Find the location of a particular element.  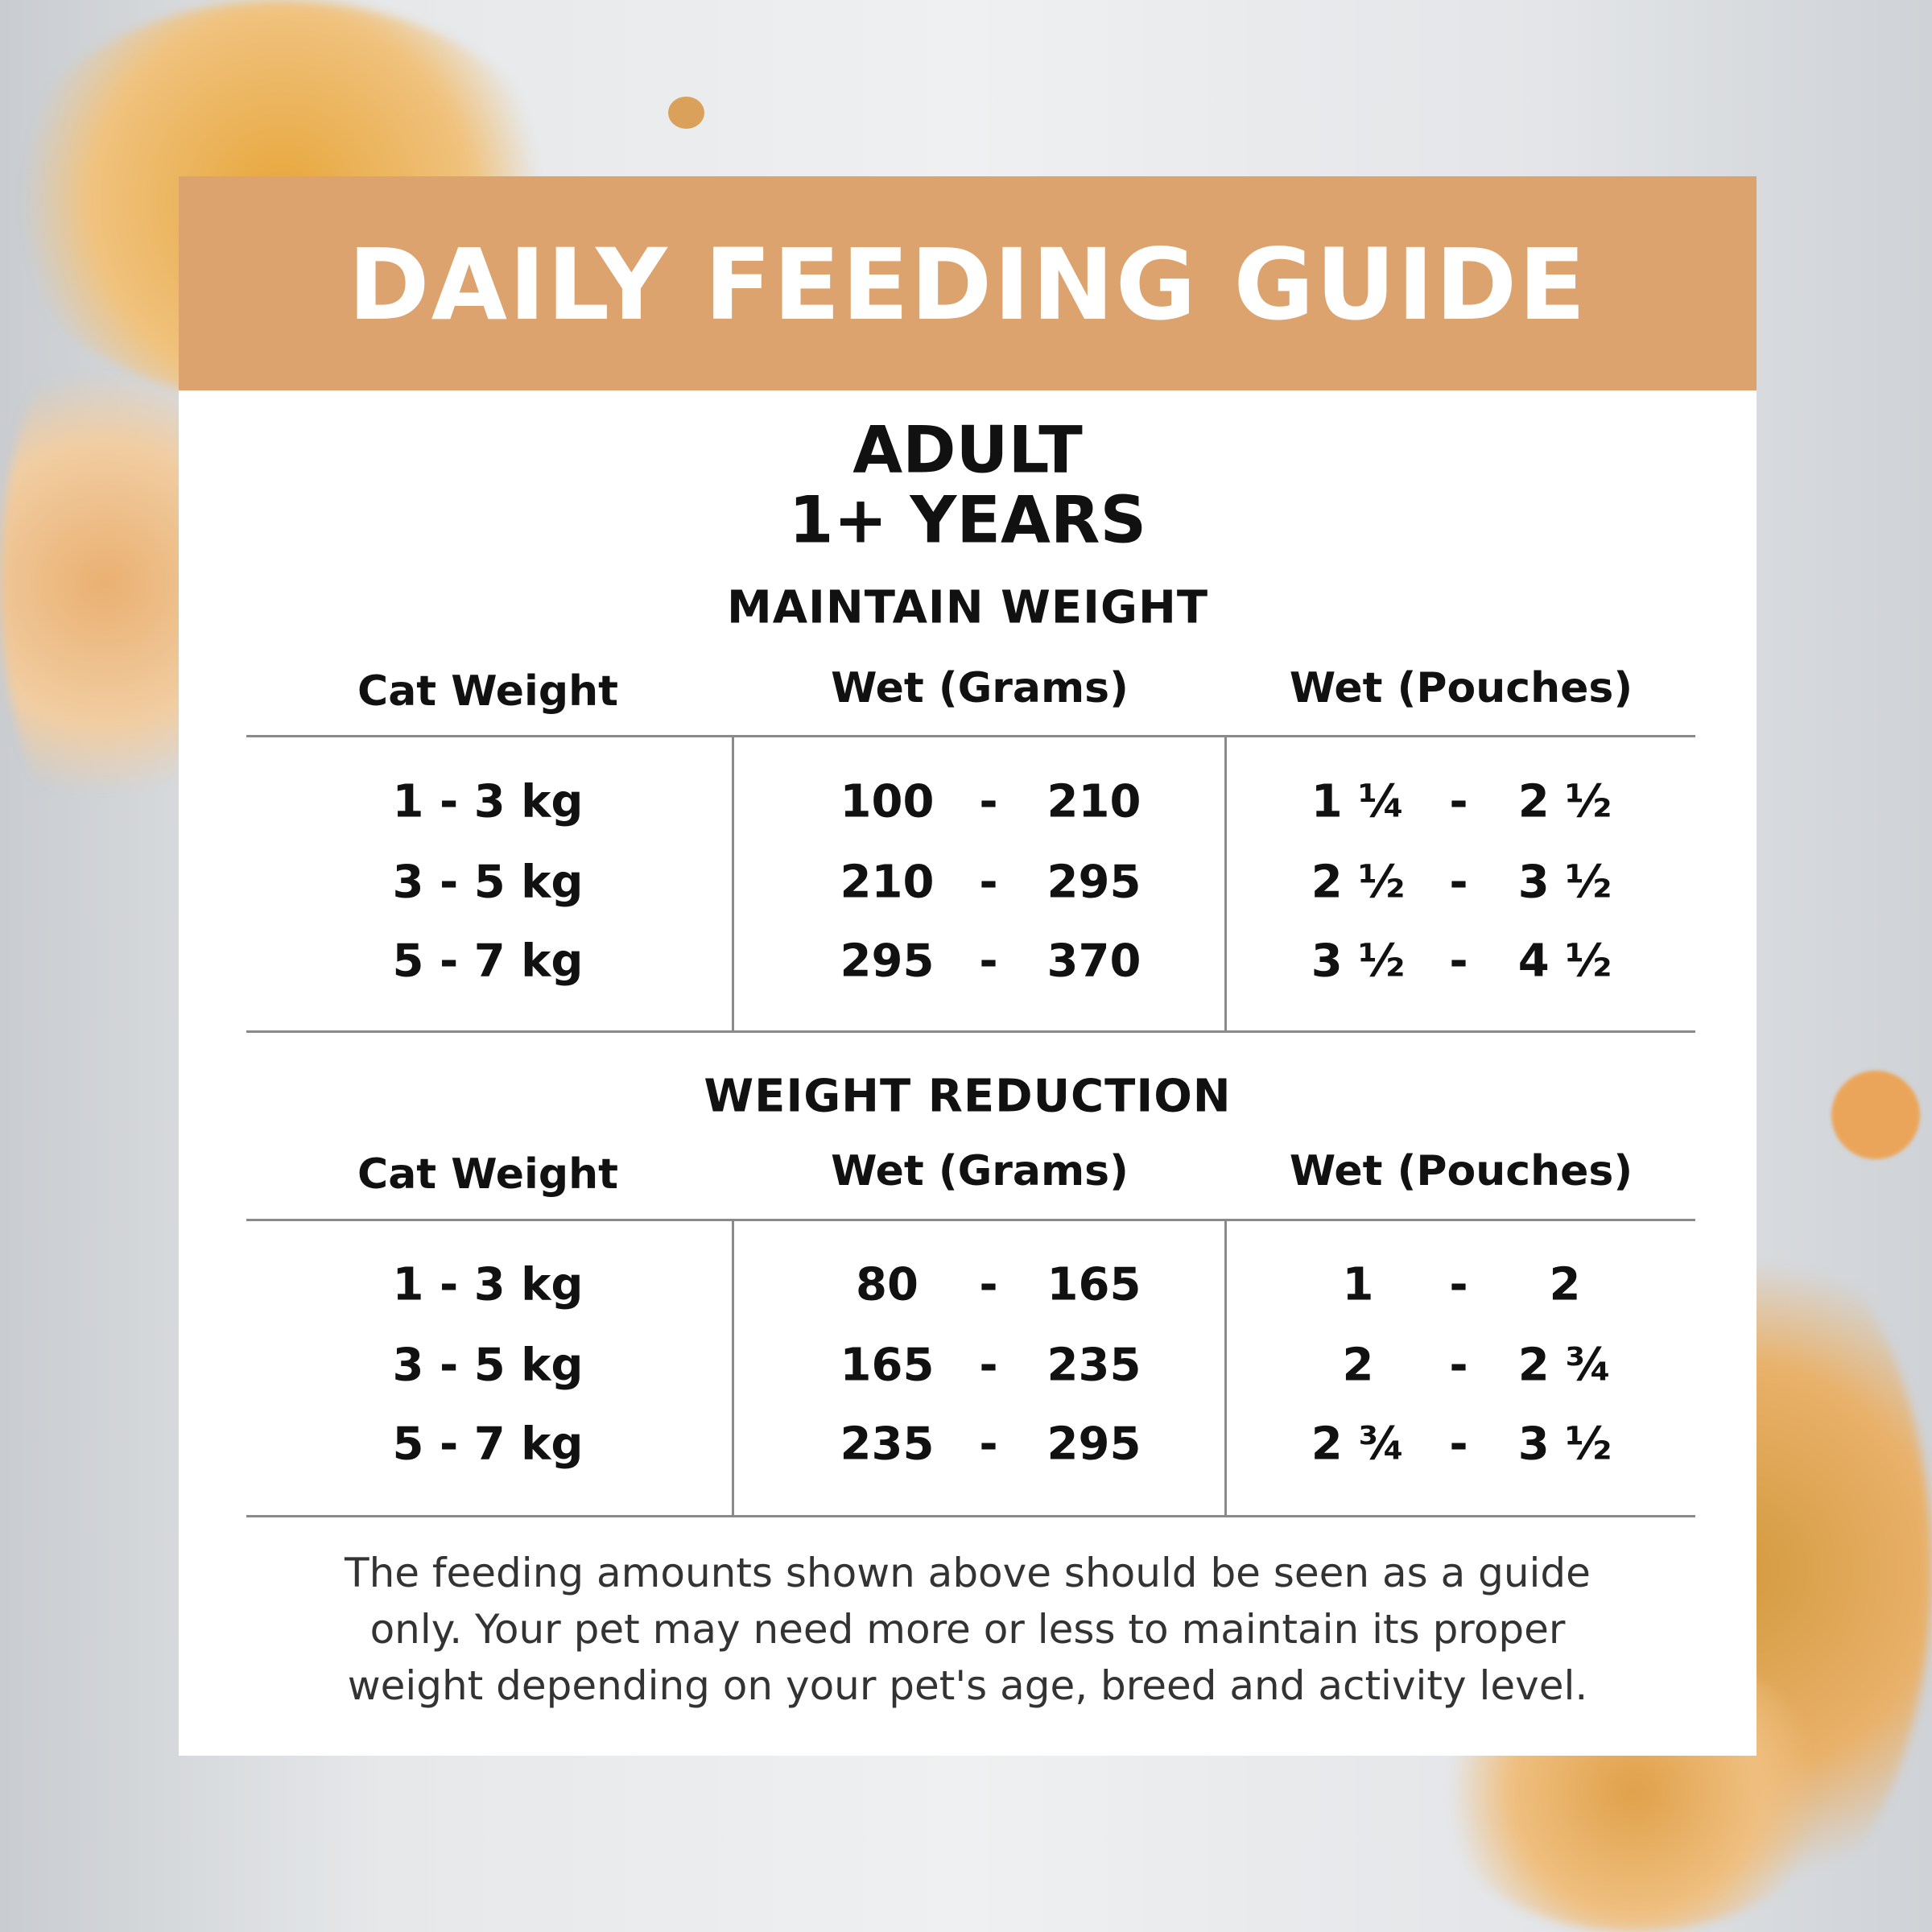

grams-max: 165 is located at coordinates (1093, 1284).